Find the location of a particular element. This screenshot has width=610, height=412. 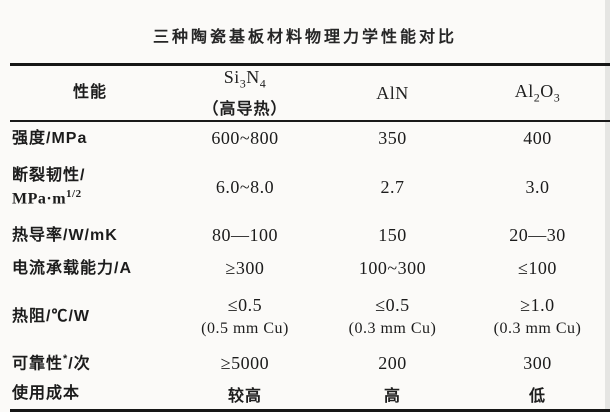

header-al2o3: Al2O3 is located at coordinates (537, 92).